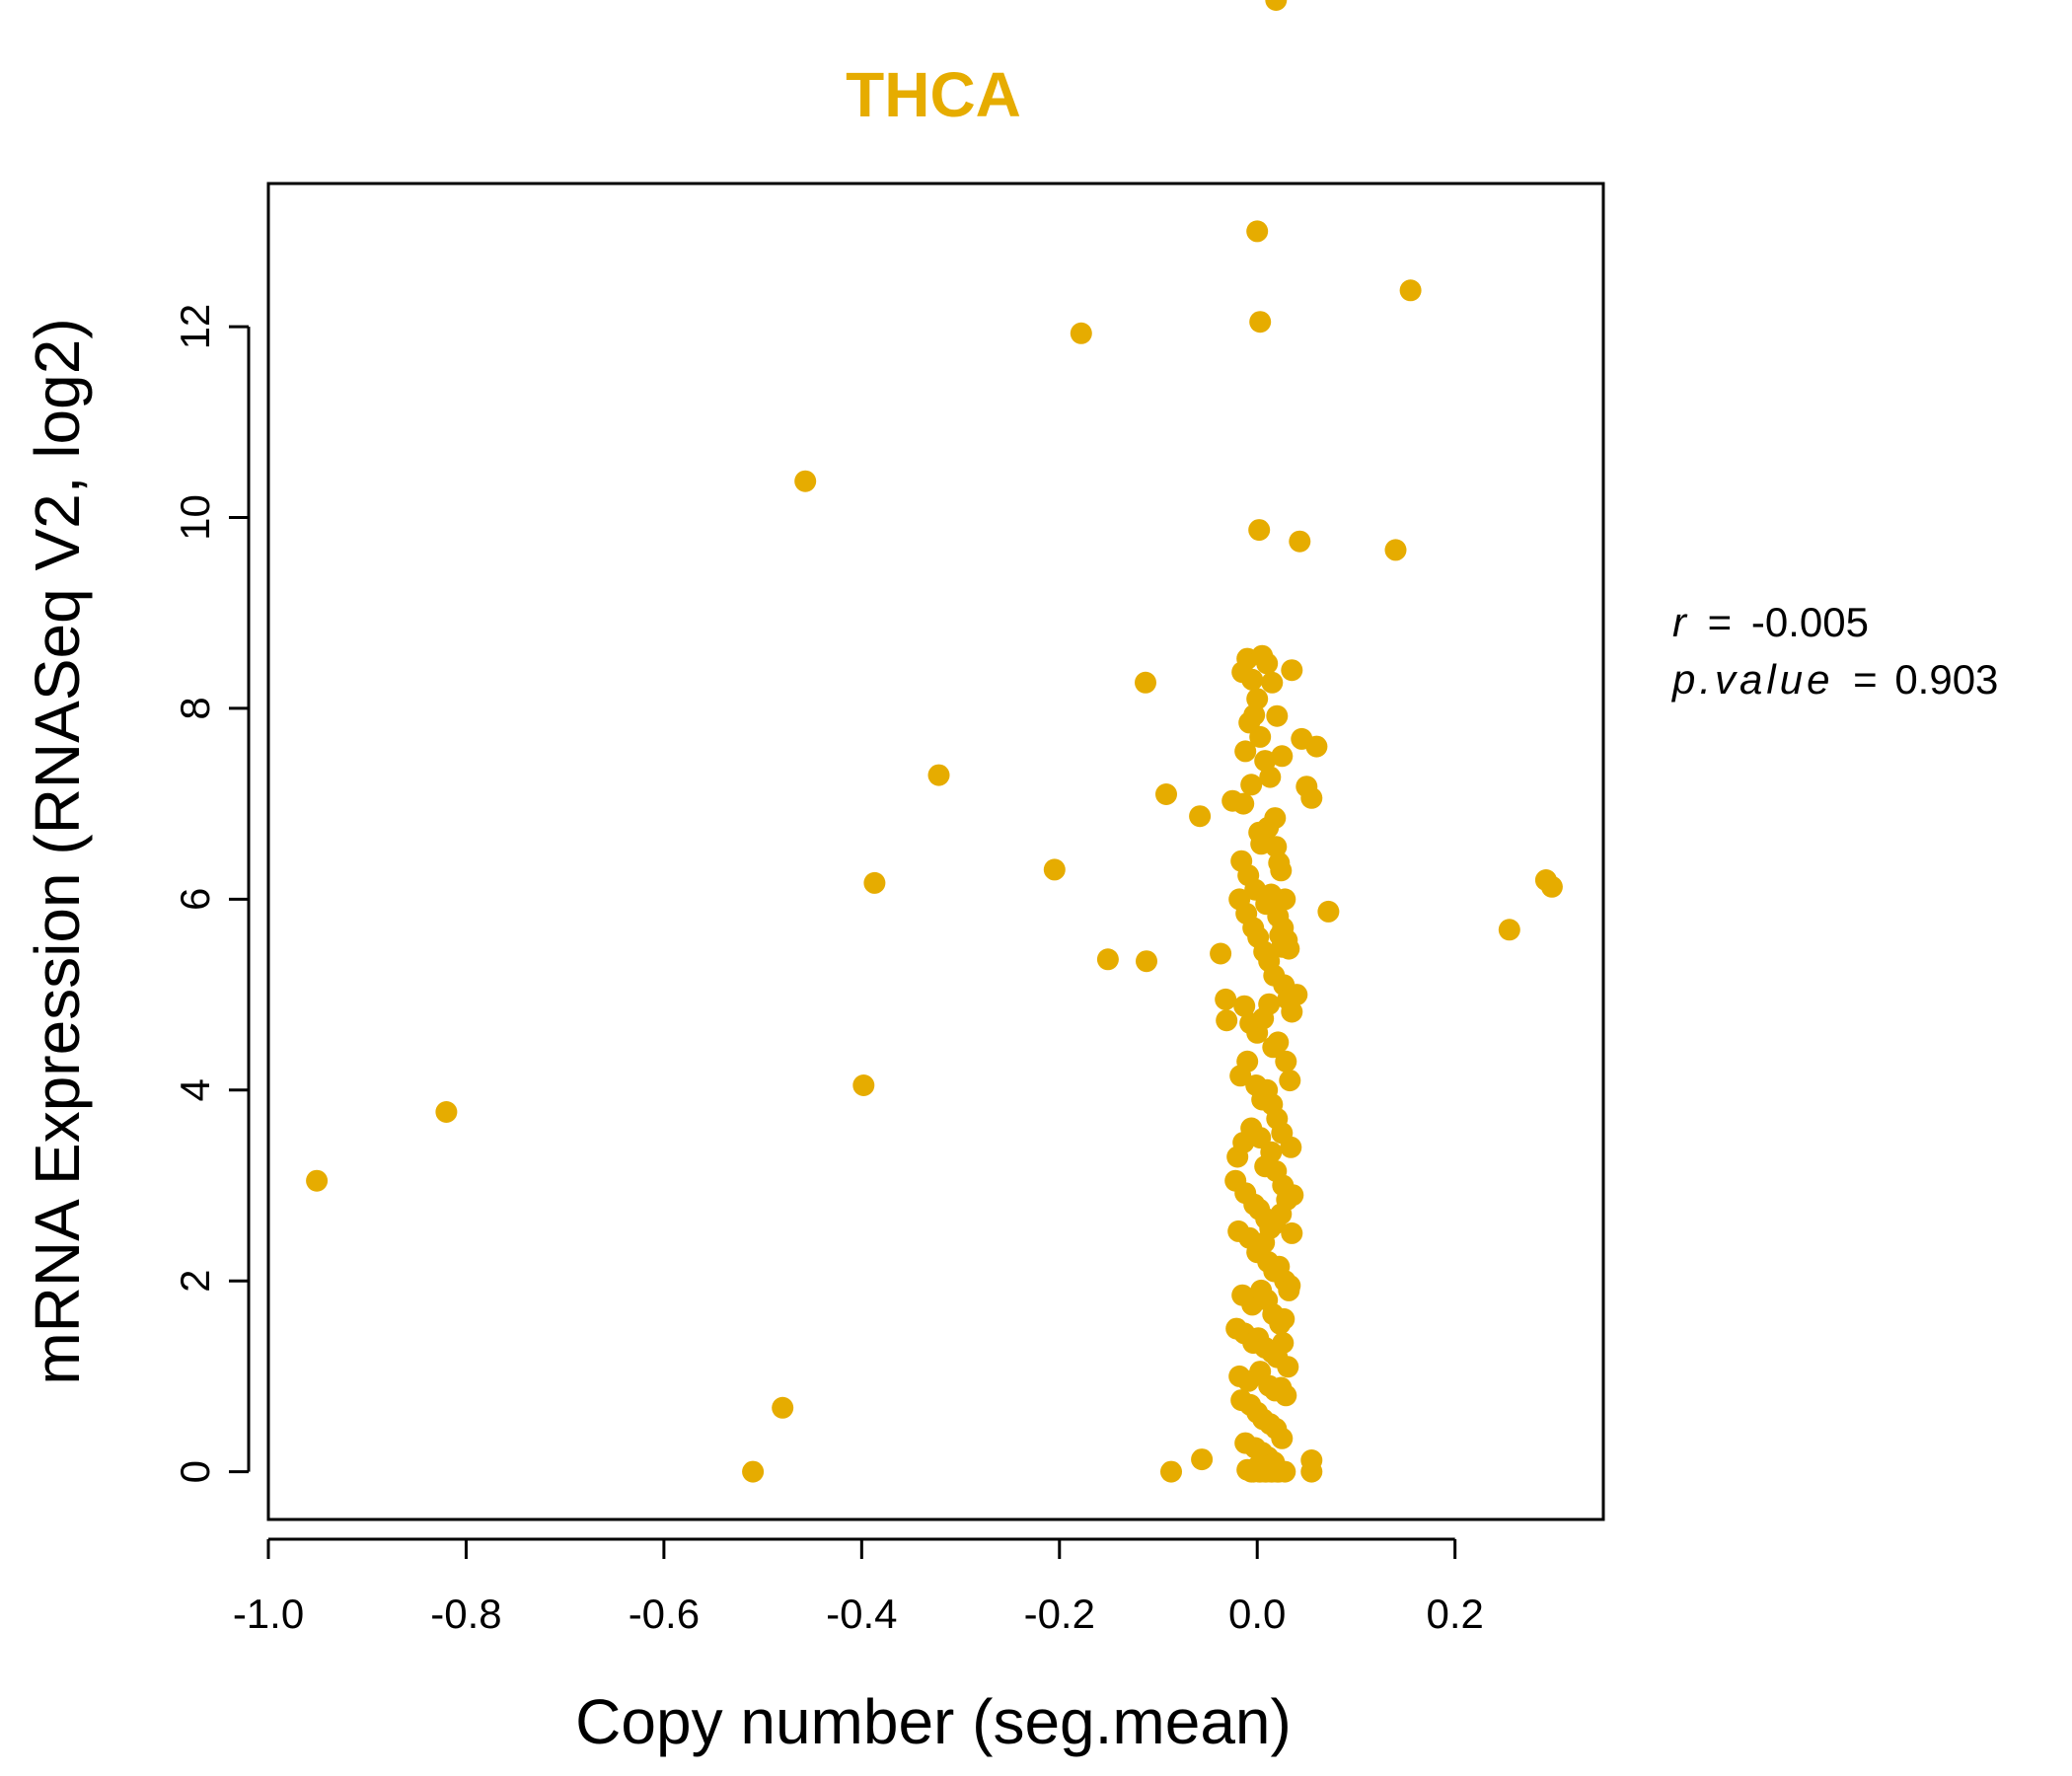 The height and width of the screenshot is (1776, 2072). I want to click on y-tick-label: 10, so click(195, 518).